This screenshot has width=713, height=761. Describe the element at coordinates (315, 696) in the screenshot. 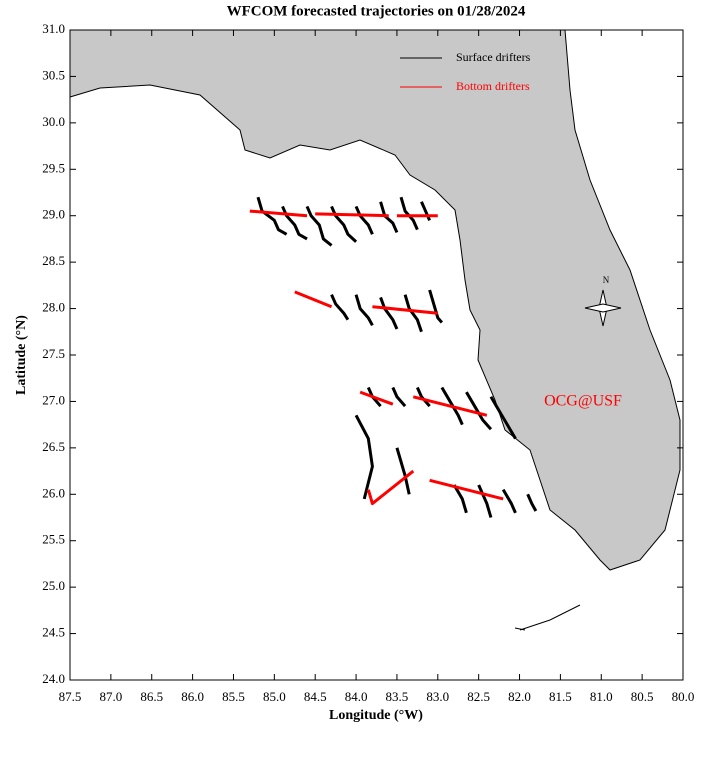

I see `x-tick-label: 84.5` at that location.